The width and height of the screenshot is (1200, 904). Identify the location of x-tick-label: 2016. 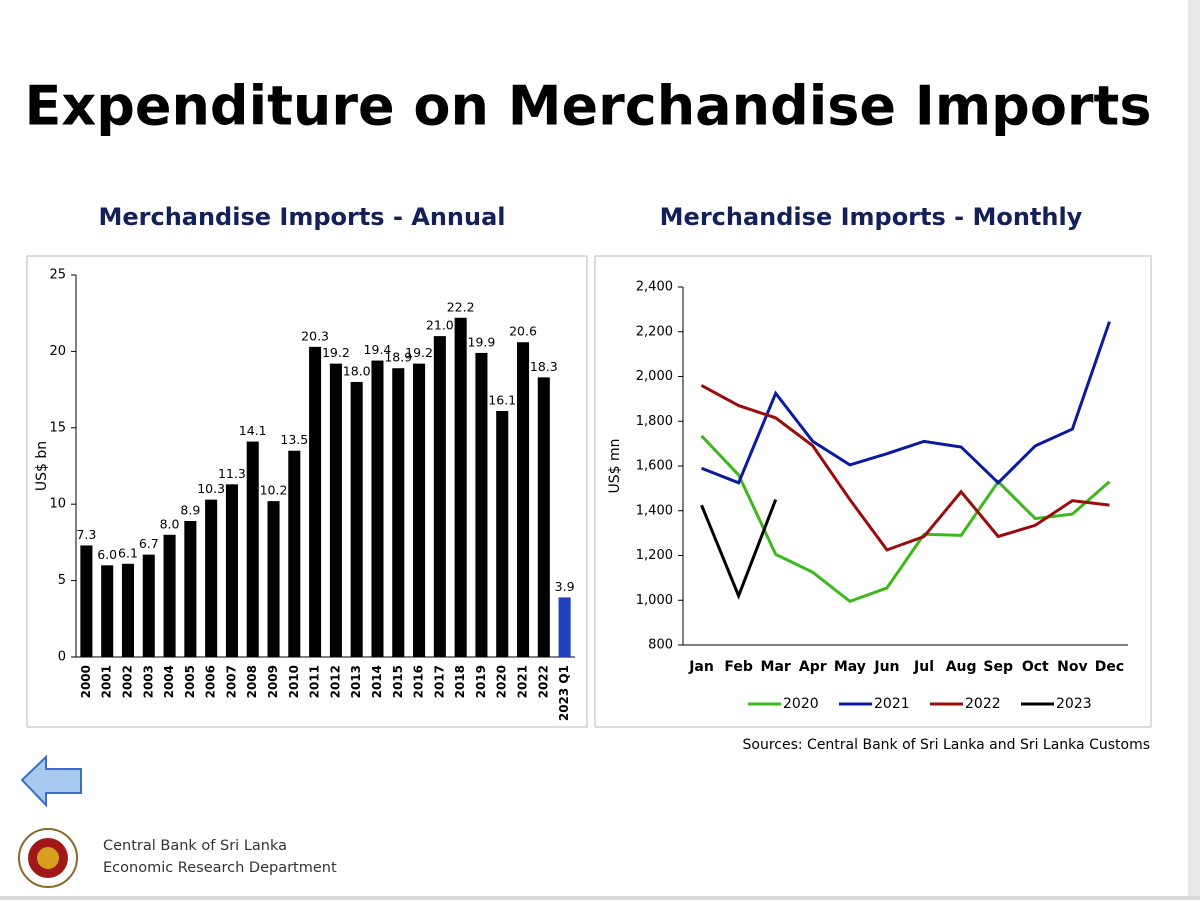
(419, 681).